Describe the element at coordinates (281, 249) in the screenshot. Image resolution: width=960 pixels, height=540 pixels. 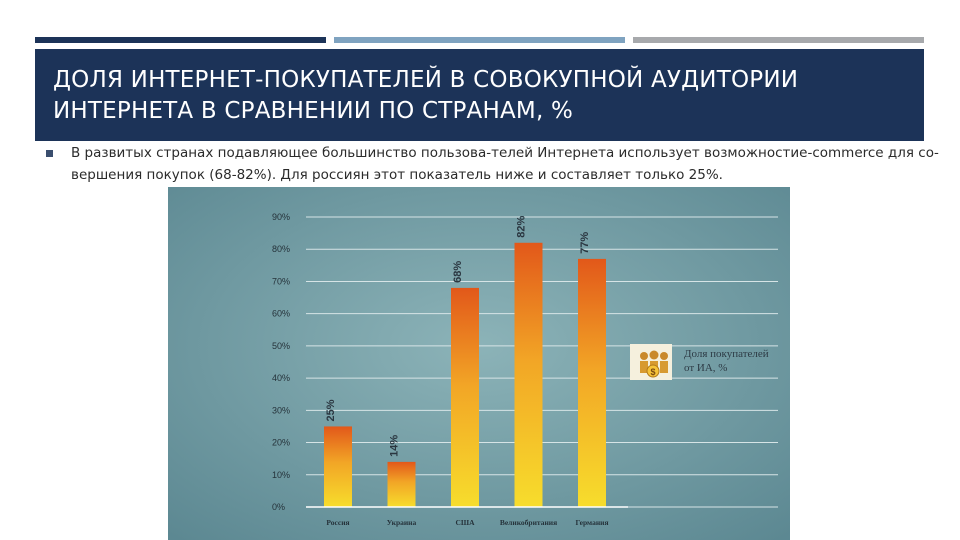
I see `y-tick-label: 80%` at that location.